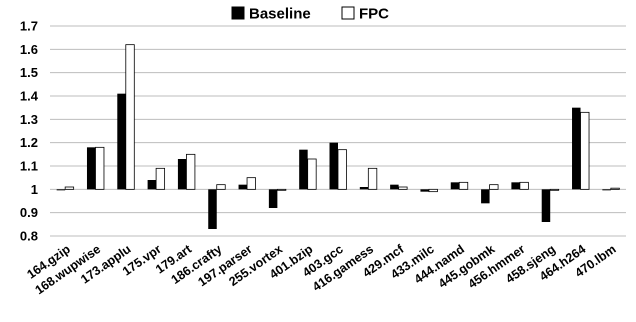 The width and height of the screenshot is (636, 322). I want to click on y-axis-tick-labels: 0.8 0.9 1 1.1 1.2 1.3 1.4 1.5 1.6 1.7, so click(29, 131).